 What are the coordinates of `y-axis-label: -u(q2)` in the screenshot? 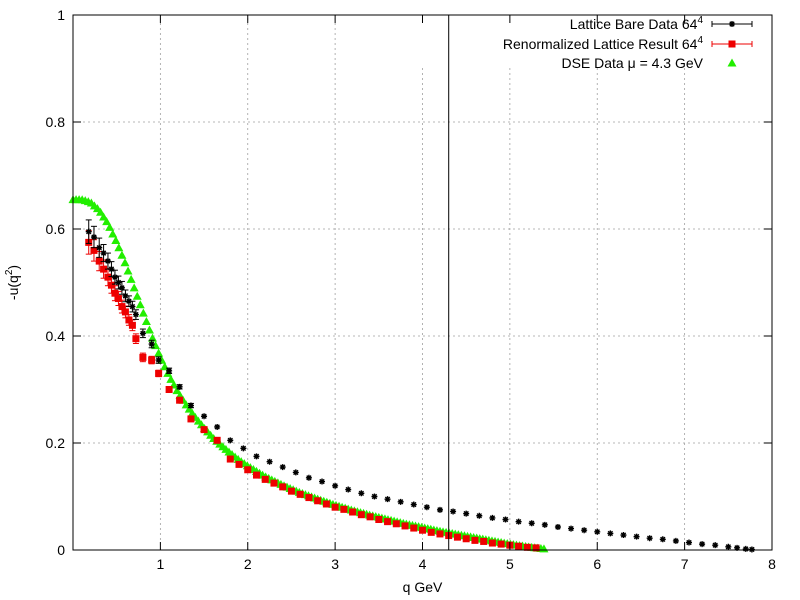 It's located at (12, 282).